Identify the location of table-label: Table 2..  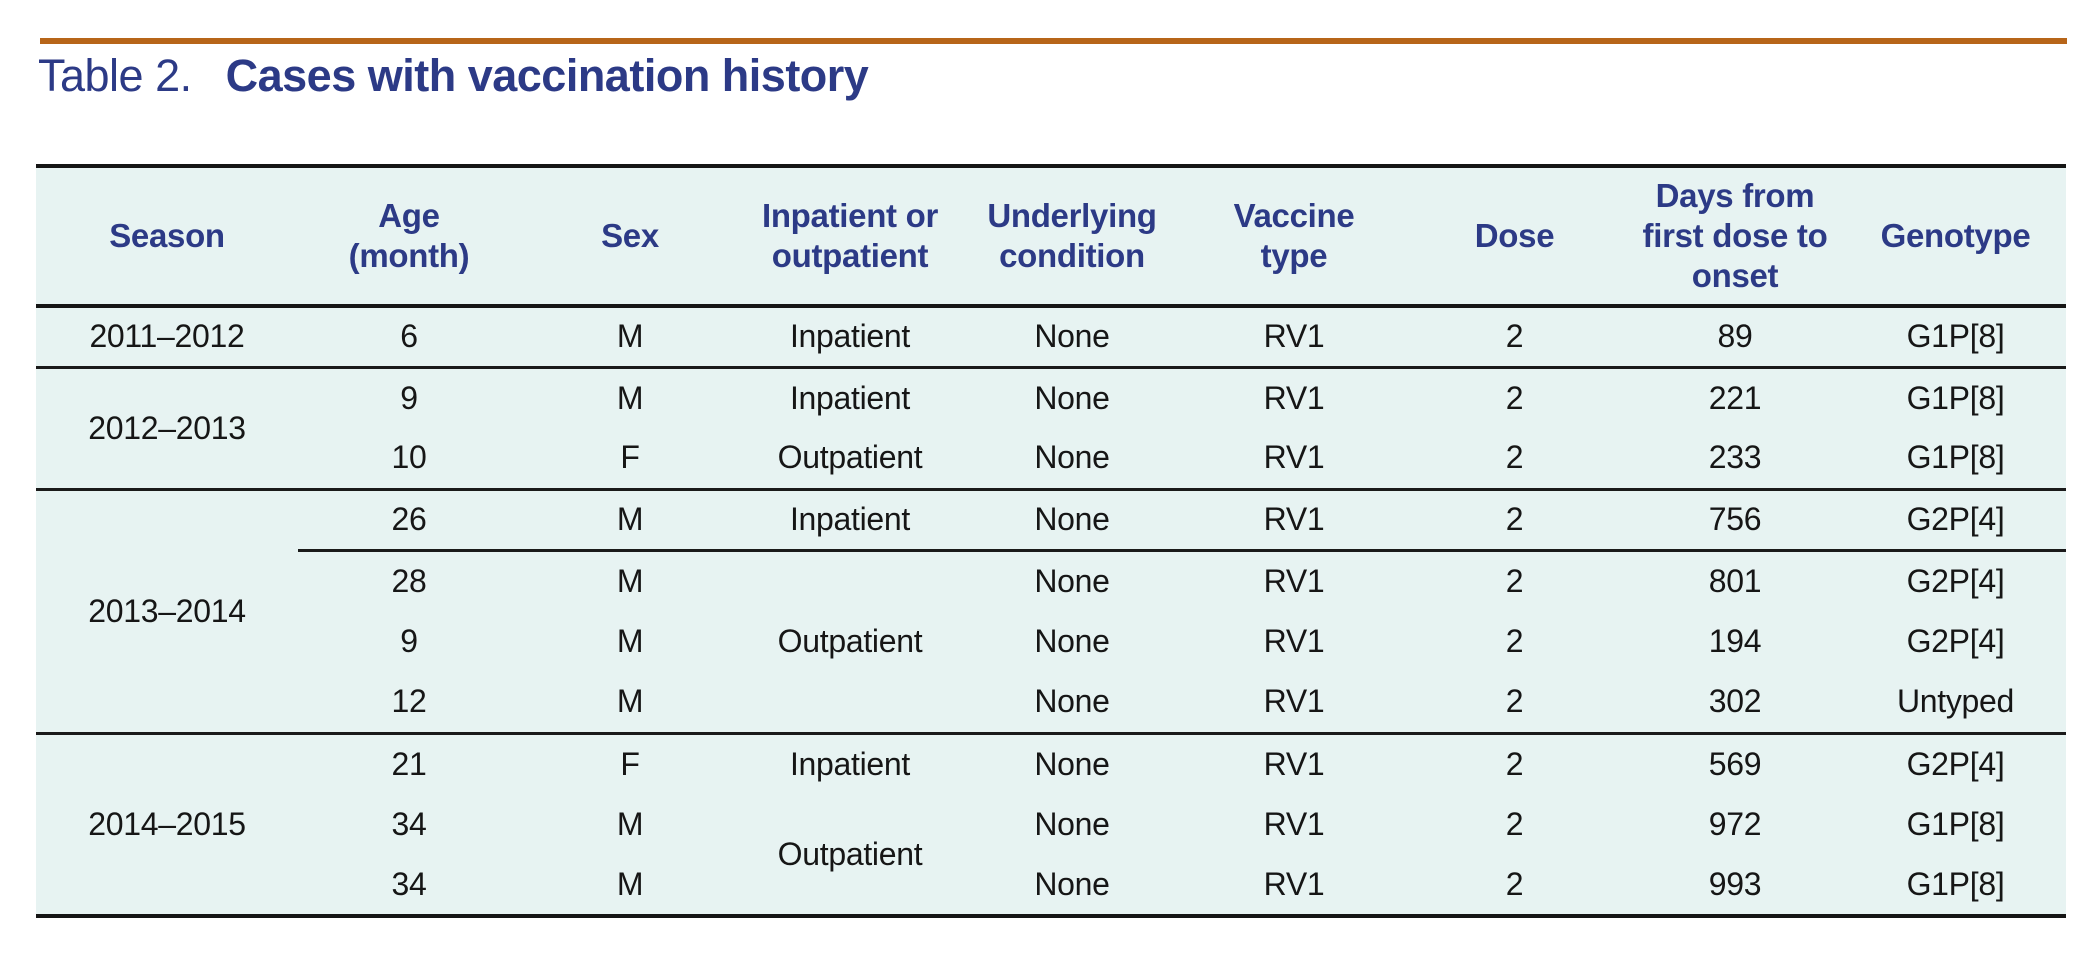
(115, 75).